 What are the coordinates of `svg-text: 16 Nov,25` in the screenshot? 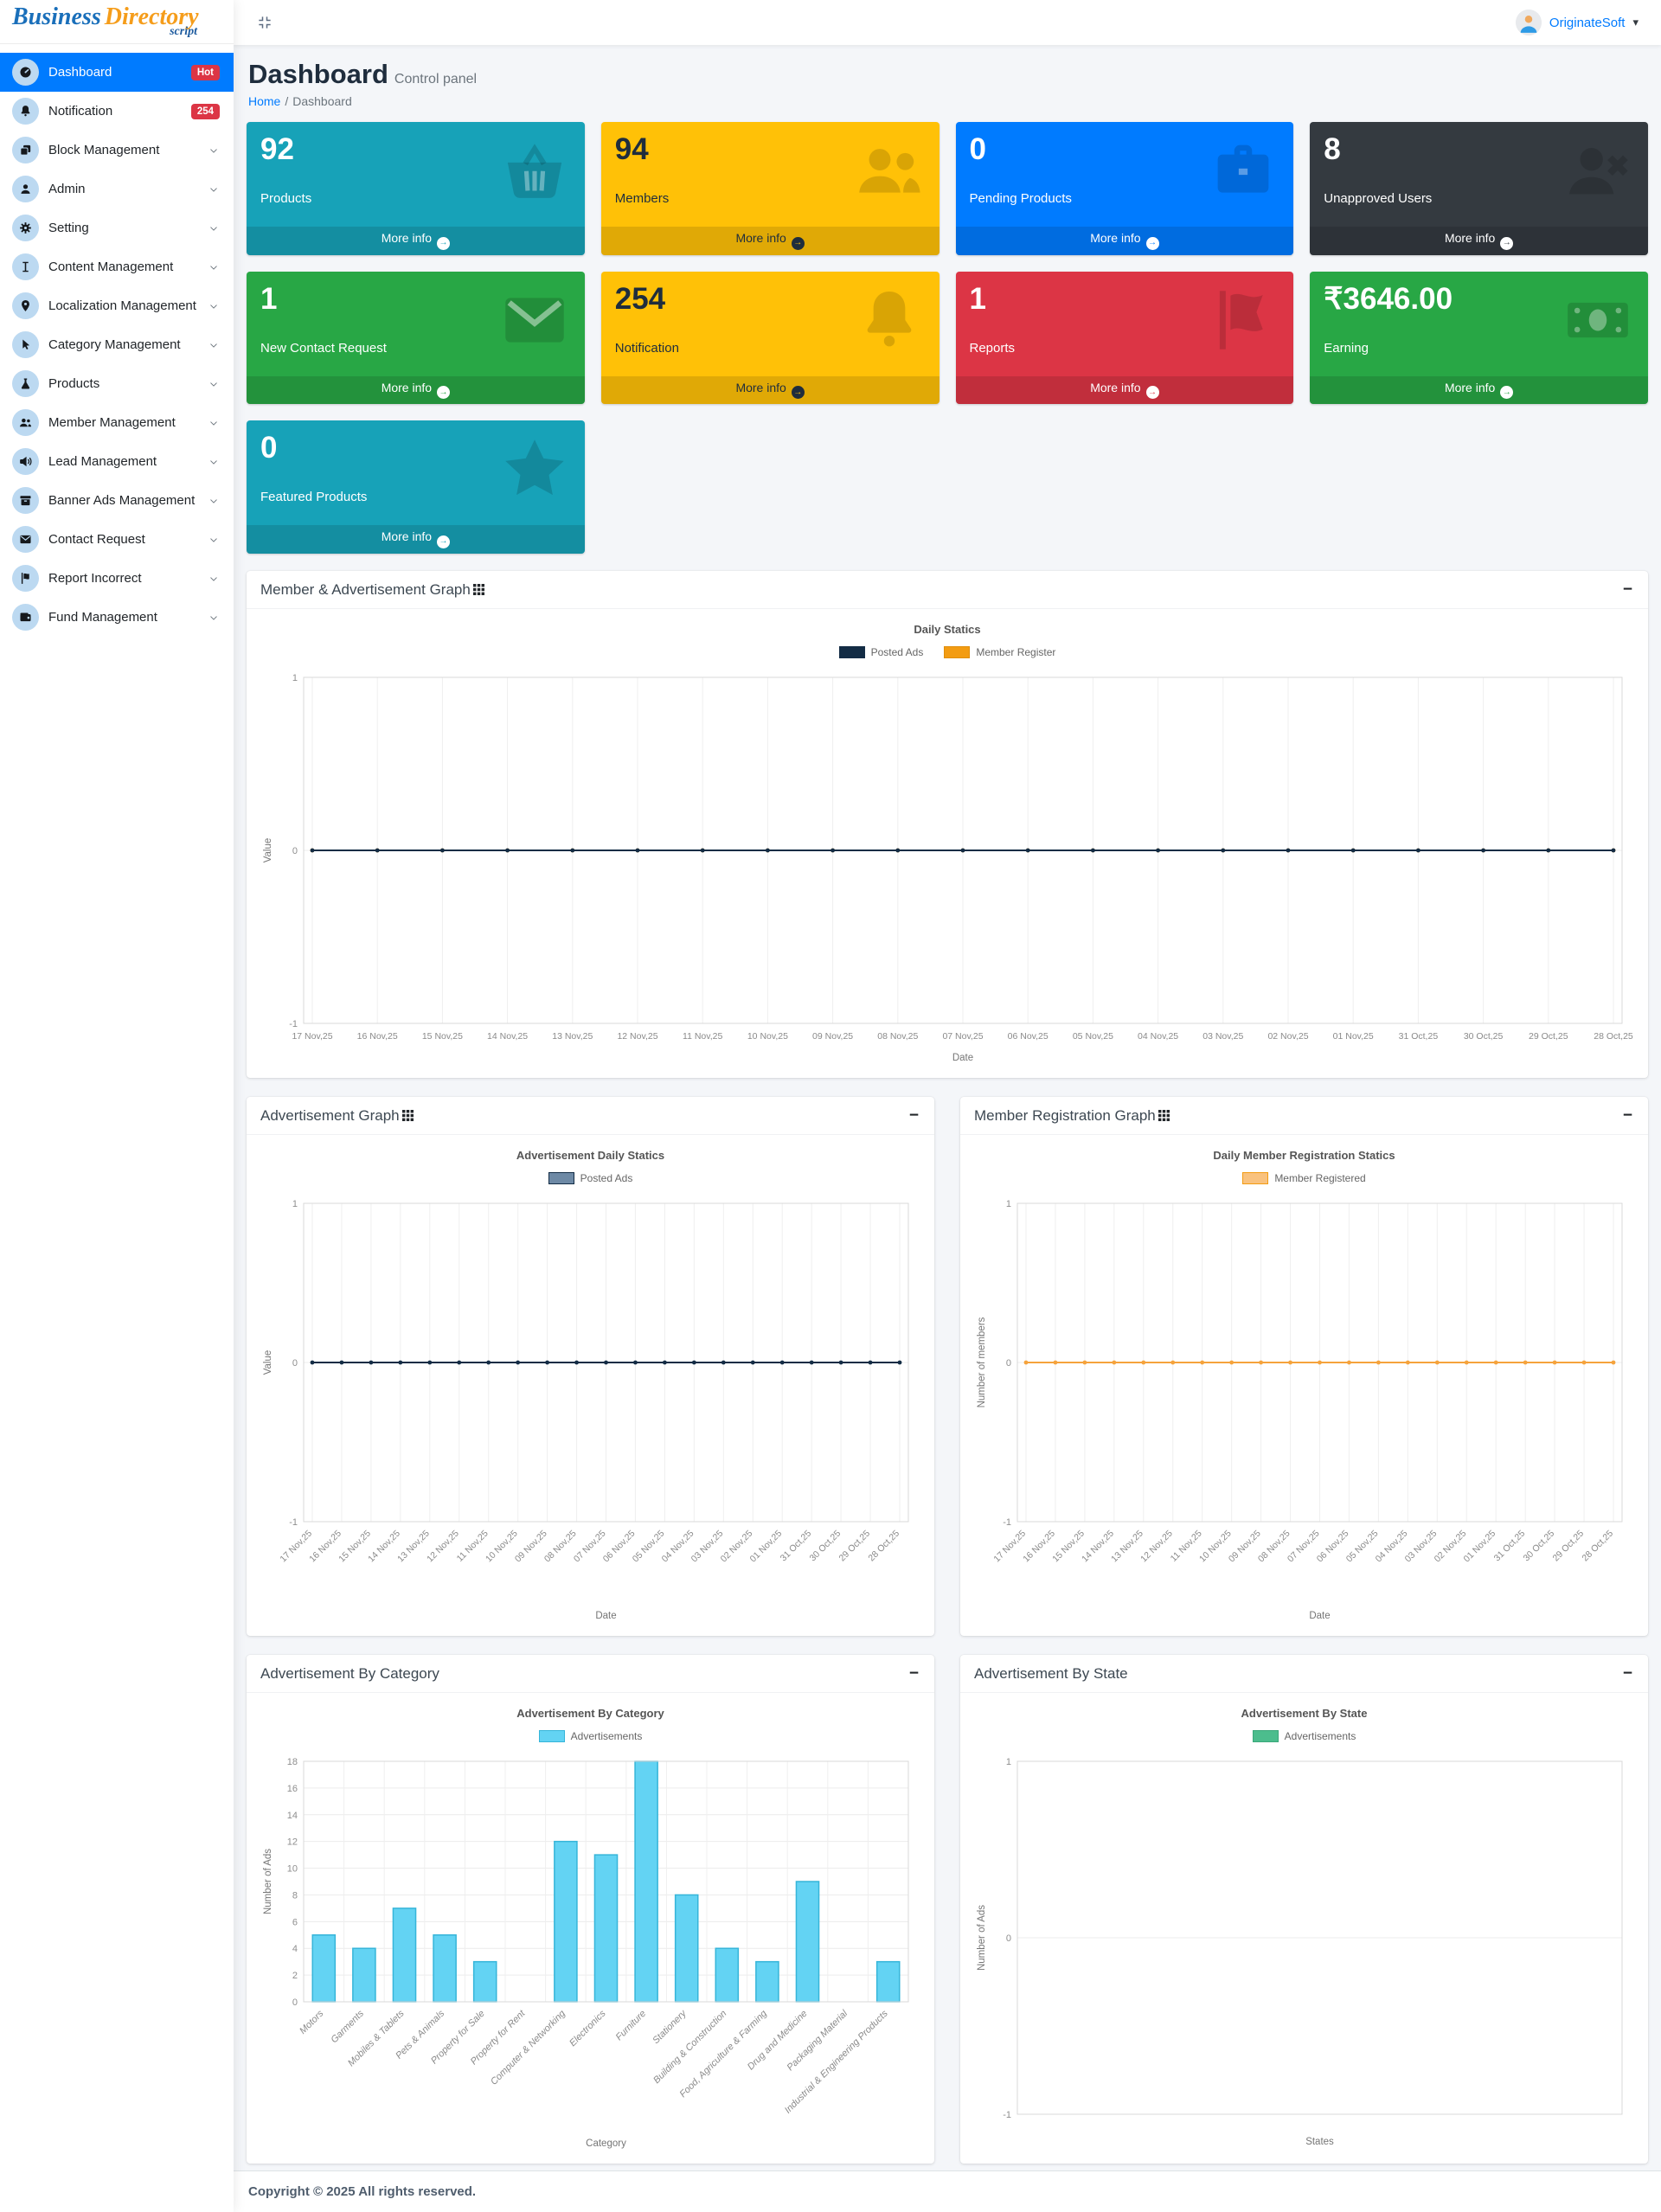 It's located at (378, 1037).